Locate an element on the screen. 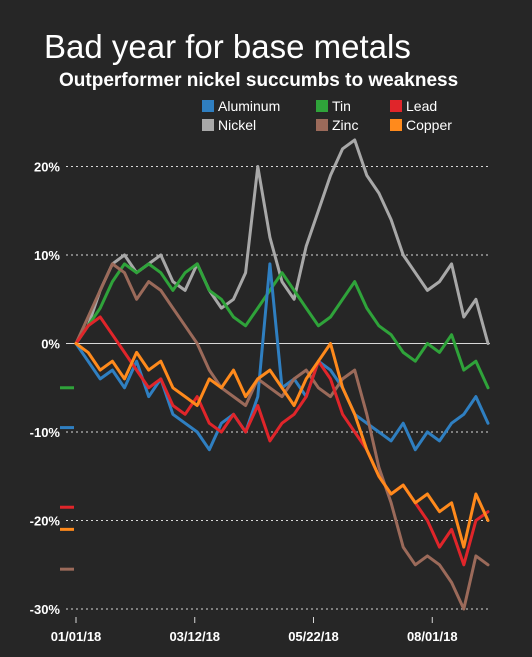 Image resolution: width=532 pixels, height=657 pixels. legend-swatch-lead is located at coordinates (396, 106).